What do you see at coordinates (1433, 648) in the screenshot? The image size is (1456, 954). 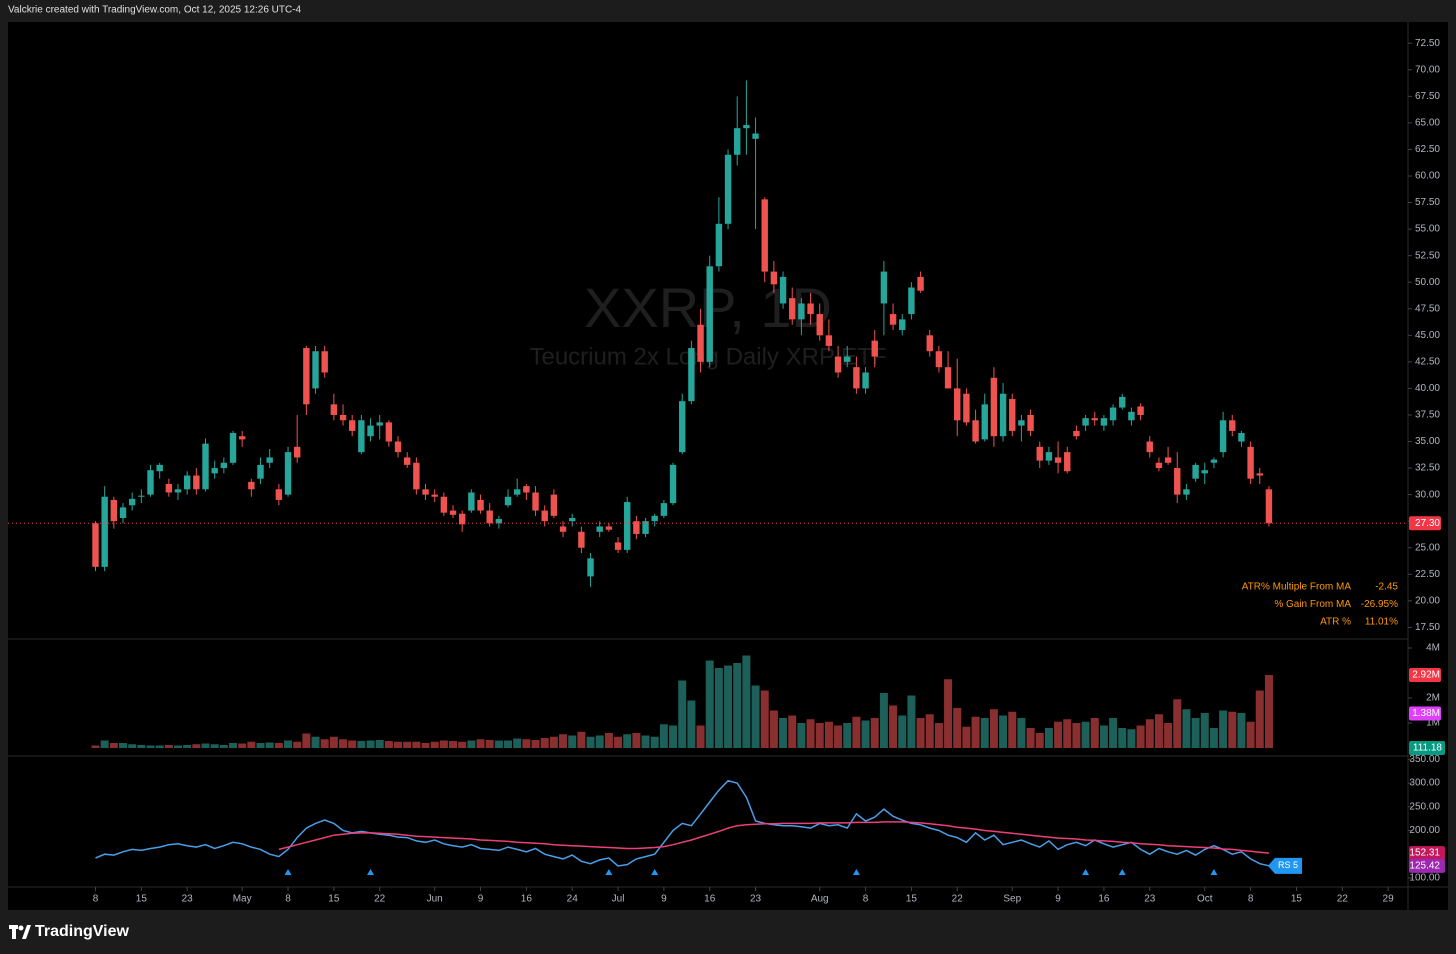 I see `y-tick-label: 4M` at bounding box center [1433, 648].